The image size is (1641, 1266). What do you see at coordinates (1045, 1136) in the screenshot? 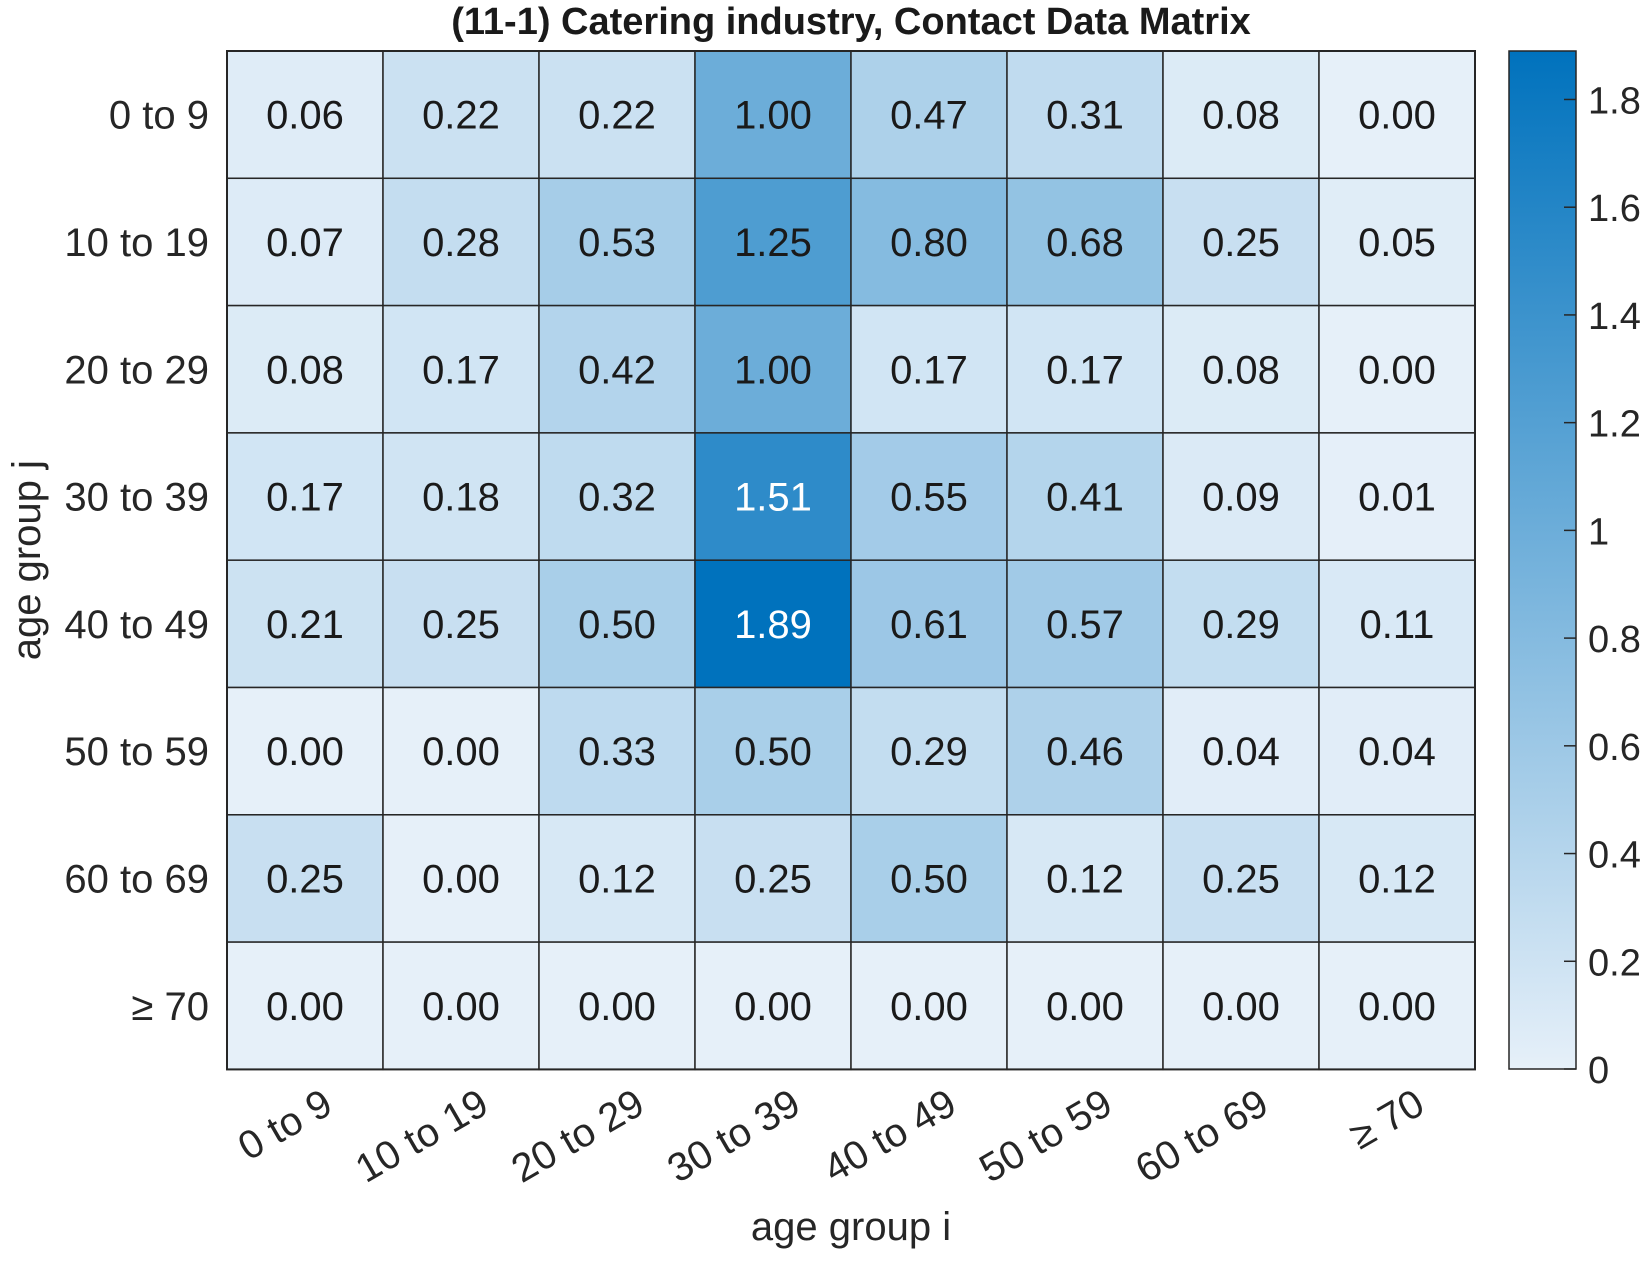
I see `x-tick-label: 50 to 59` at bounding box center [1045, 1136].